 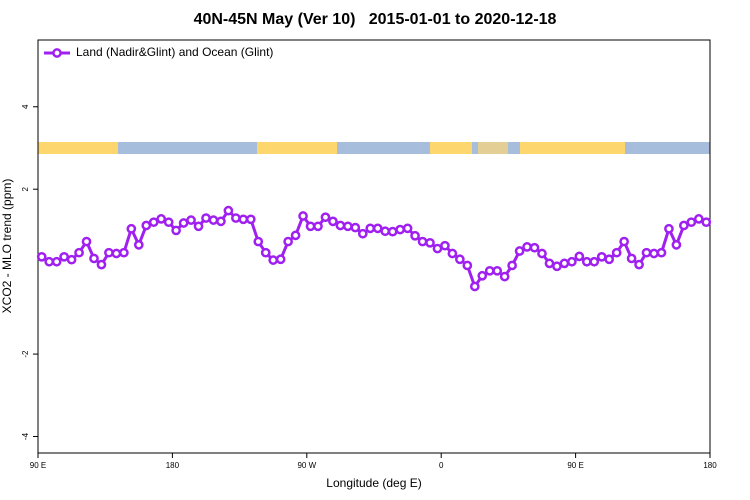 I want to click on y-tick-label: -4, so click(x=25, y=436).